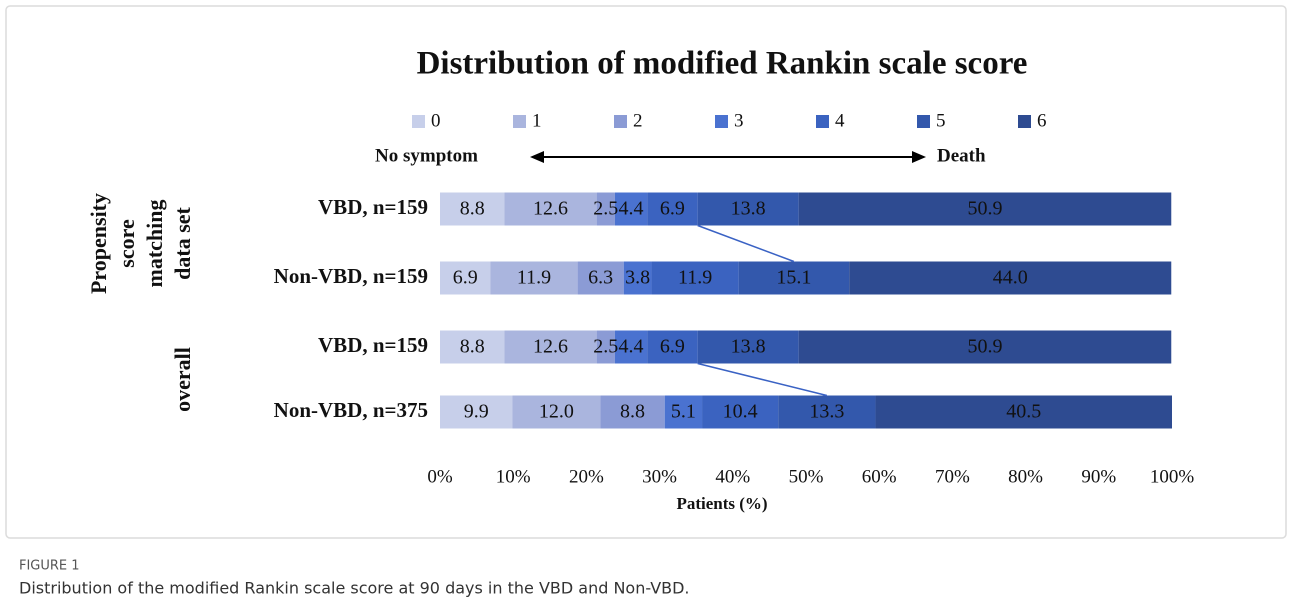 The width and height of the screenshot is (1292, 609). I want to click on group-label: matching, so click(154, 244).